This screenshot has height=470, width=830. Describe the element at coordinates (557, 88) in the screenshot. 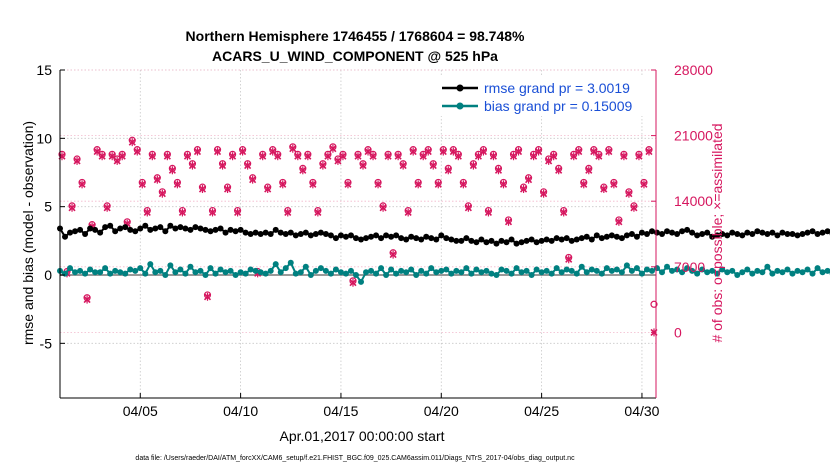

I see `legend-label-rmse: rmse grand pr = 3.0019` at that location.